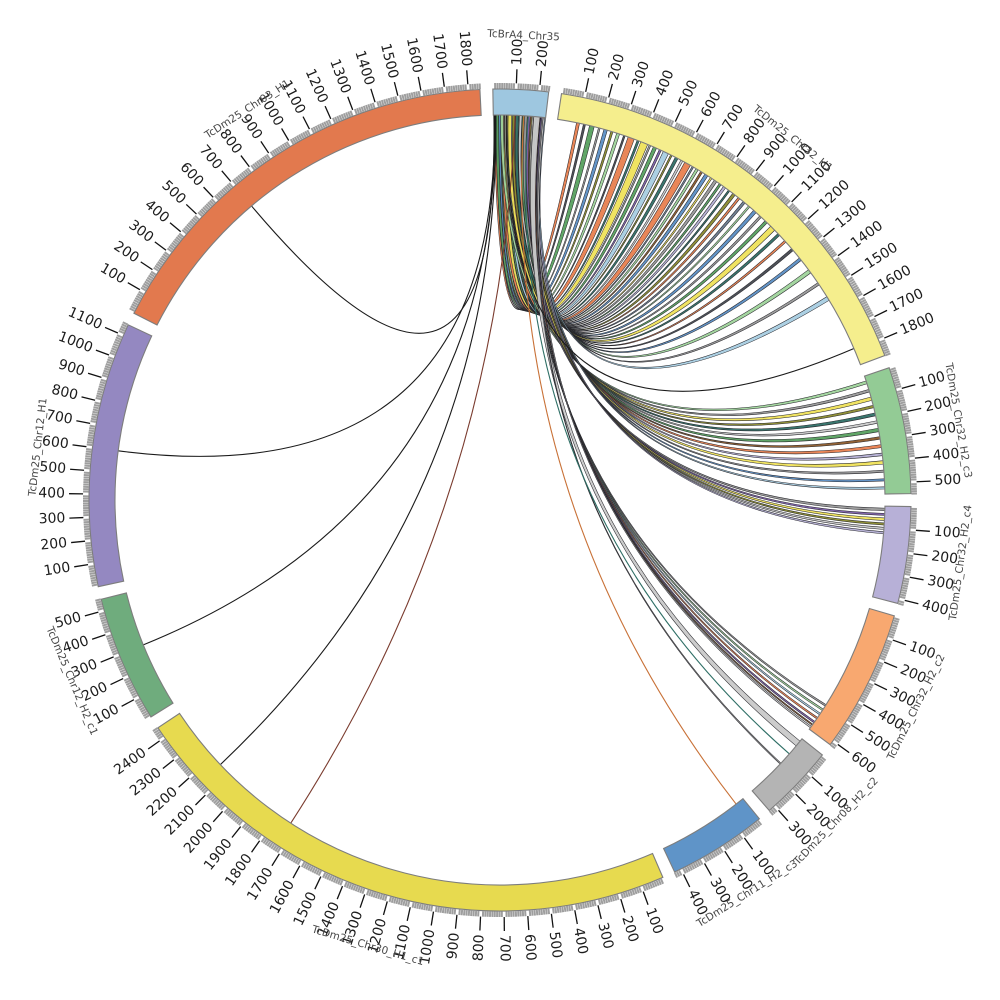  What do you see at coordinates (935, 608) in the screenshot?
I see `tick-label: 400` at bounding box center [935, 608].